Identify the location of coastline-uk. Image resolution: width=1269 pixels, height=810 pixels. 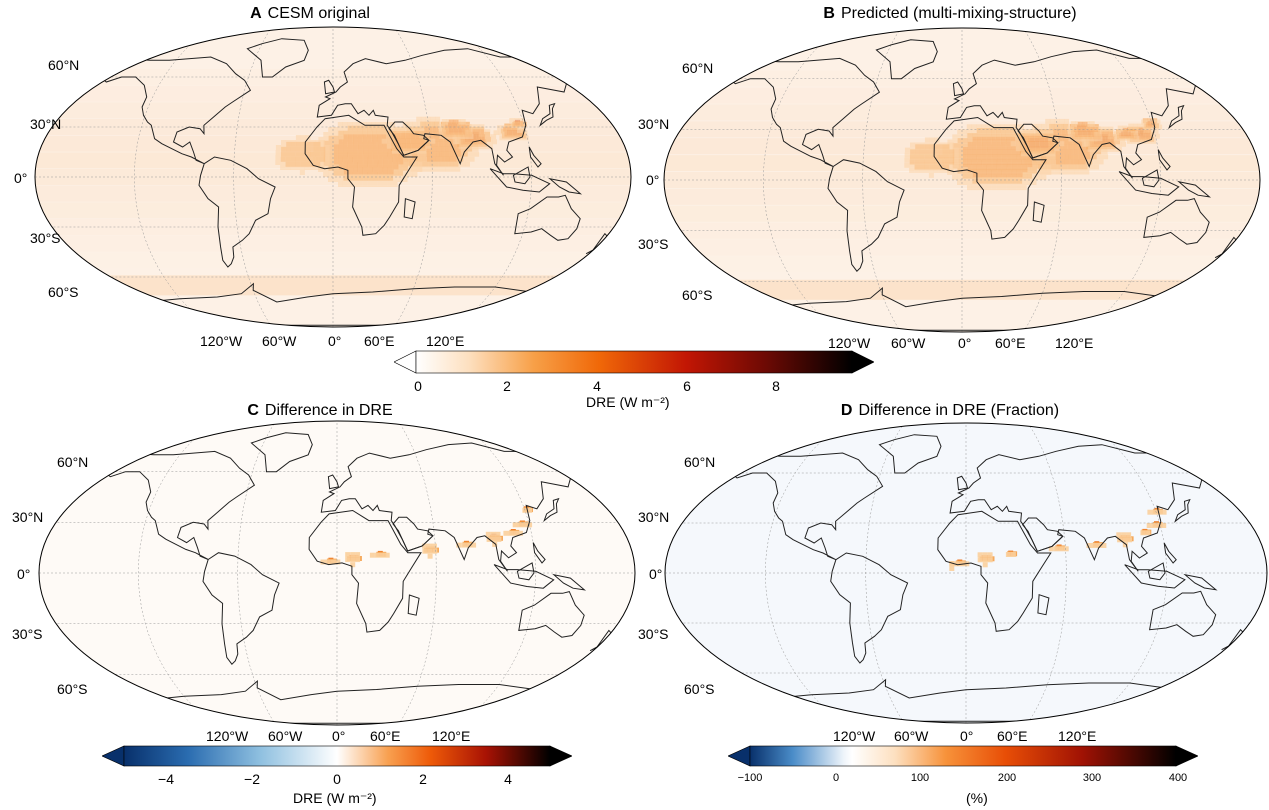
(958, 89).